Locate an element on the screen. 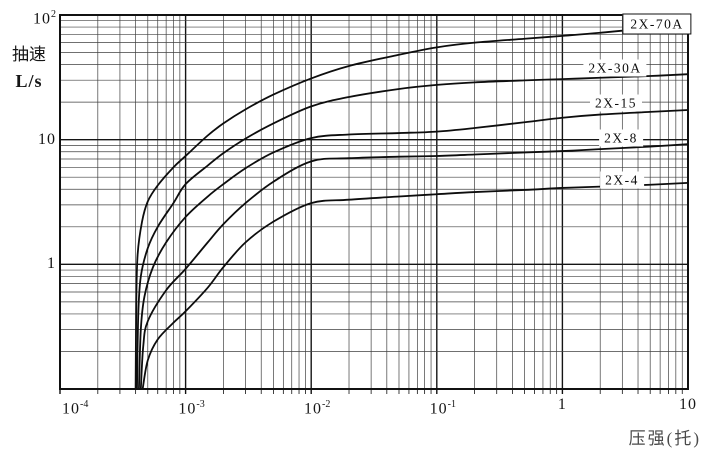  y-axis-title: 抽速 L/s is located at coordinates (29, 68).